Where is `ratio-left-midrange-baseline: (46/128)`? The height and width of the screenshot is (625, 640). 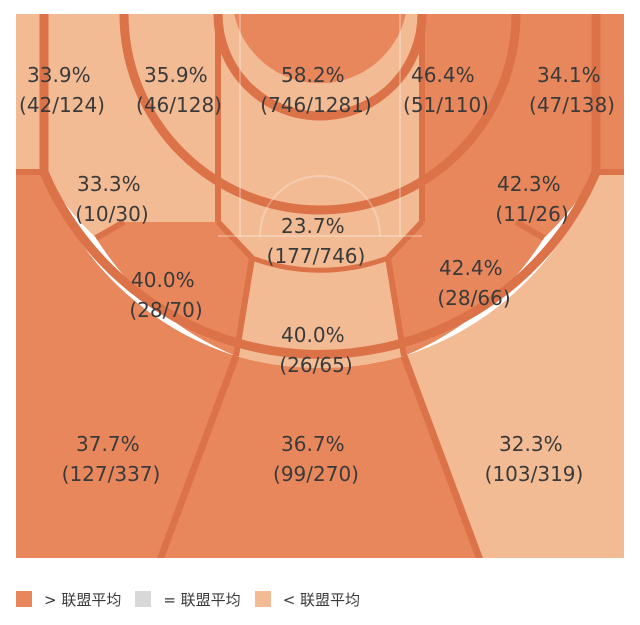 ratio-left-midrange-baseline: (46/128) is located at coordinates (179, 105).